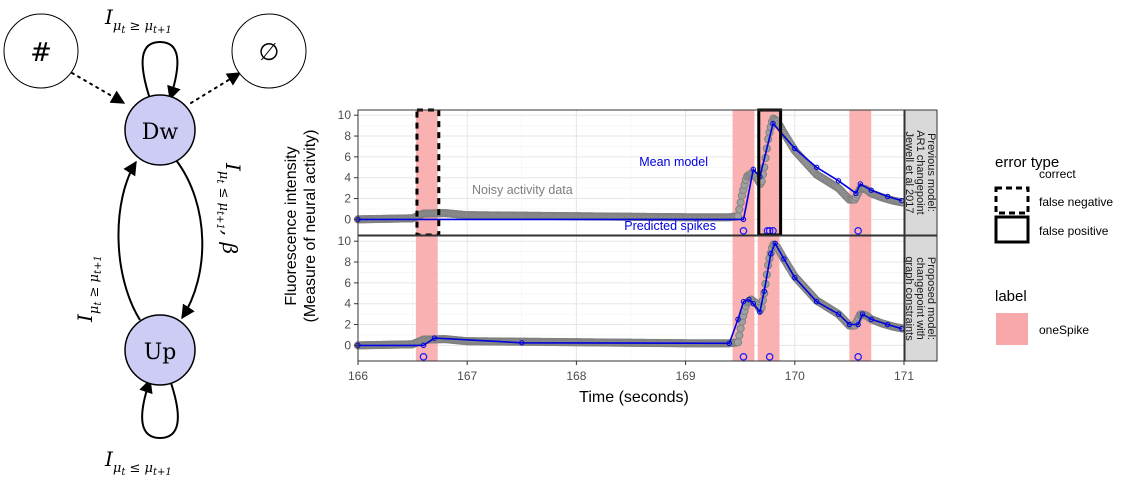  What do you see at coordinates (1027, 162) in the screenshot?
I see `legend-title-error-type: error type` at bounding box center [1027, 162].